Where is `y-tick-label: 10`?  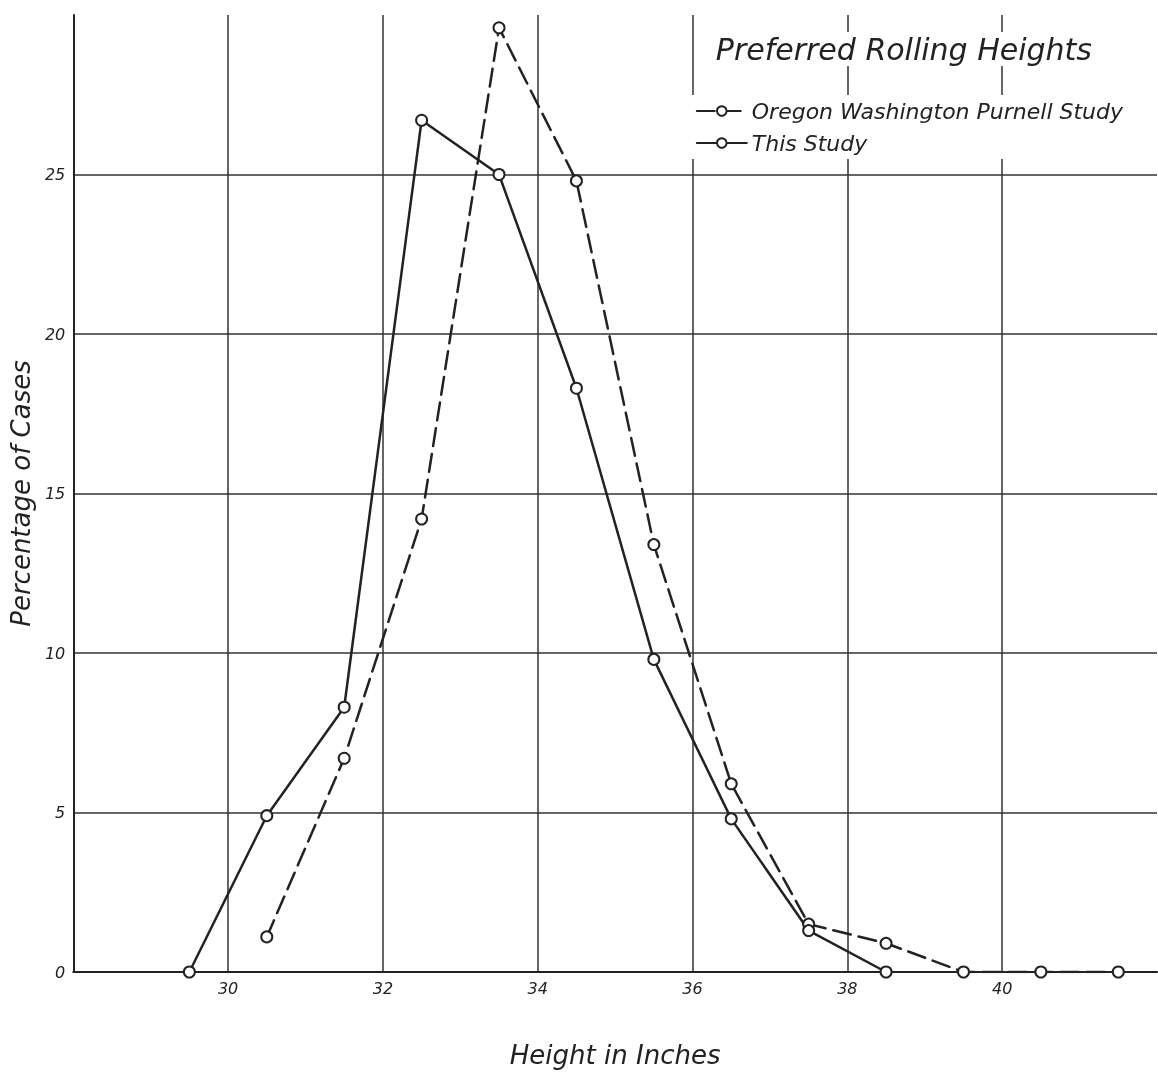 y-tick-label: 10 is located at coordinates (55, 653).